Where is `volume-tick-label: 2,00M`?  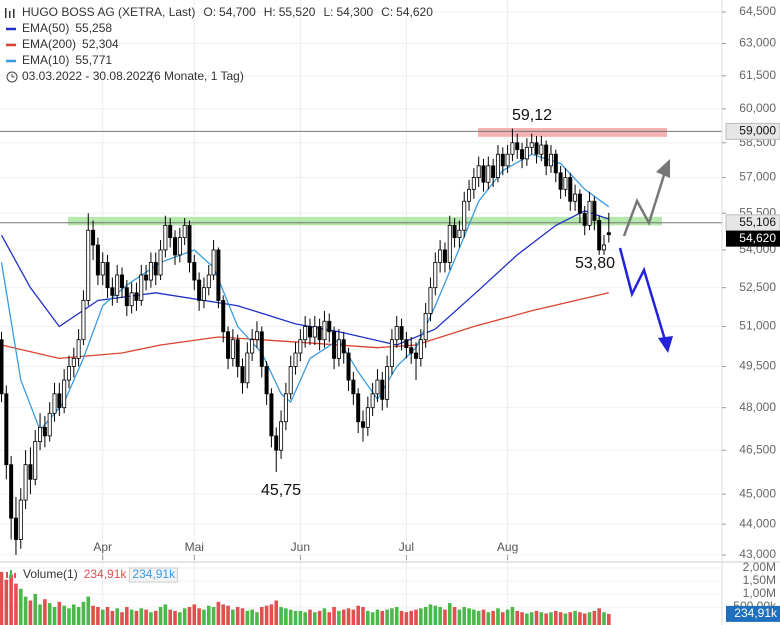
volume-tick-label: 2,00M is located at coordinates (759, 567).